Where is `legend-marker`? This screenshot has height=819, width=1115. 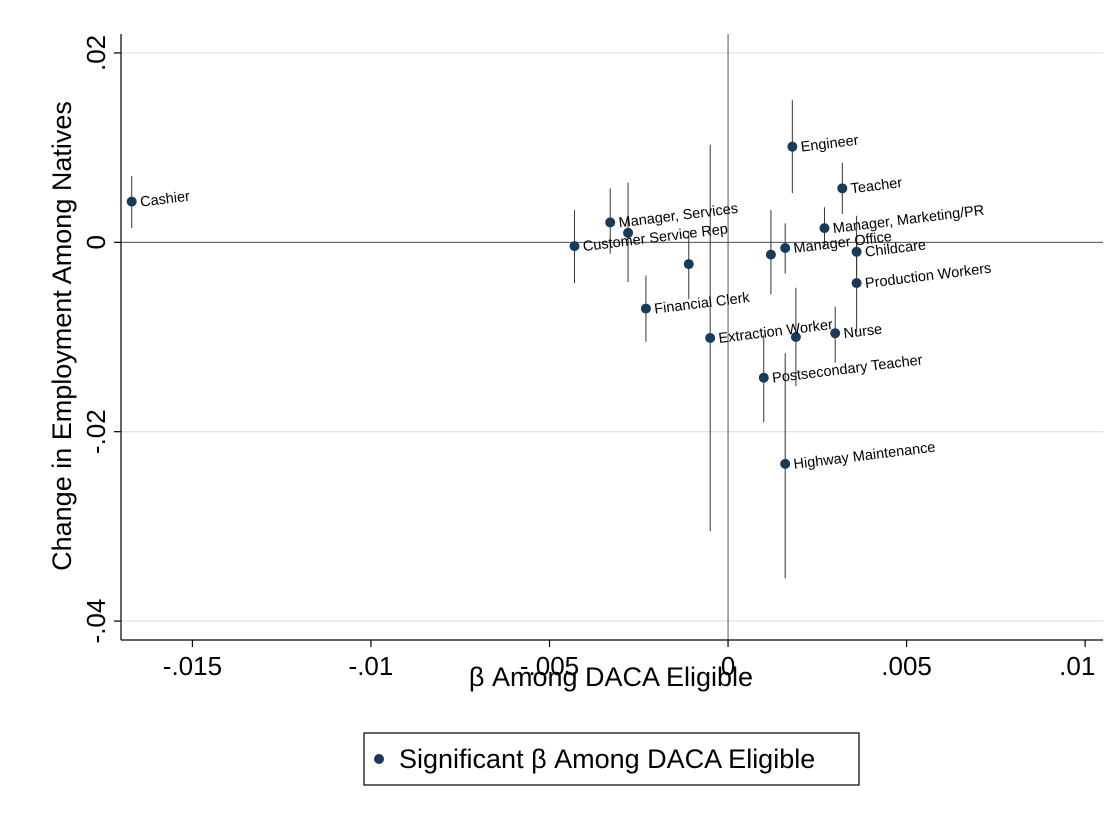
legend-marker is located at coordinates (379, 759).